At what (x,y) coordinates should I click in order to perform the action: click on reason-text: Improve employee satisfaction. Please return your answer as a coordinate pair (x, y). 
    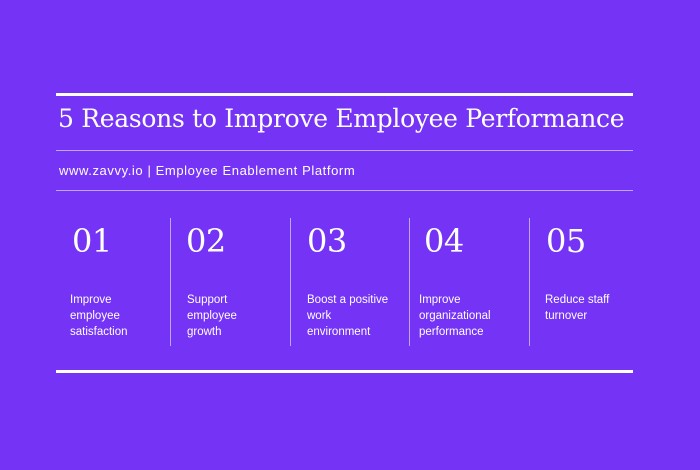
    Looking at the image, I should click on (99, 316).